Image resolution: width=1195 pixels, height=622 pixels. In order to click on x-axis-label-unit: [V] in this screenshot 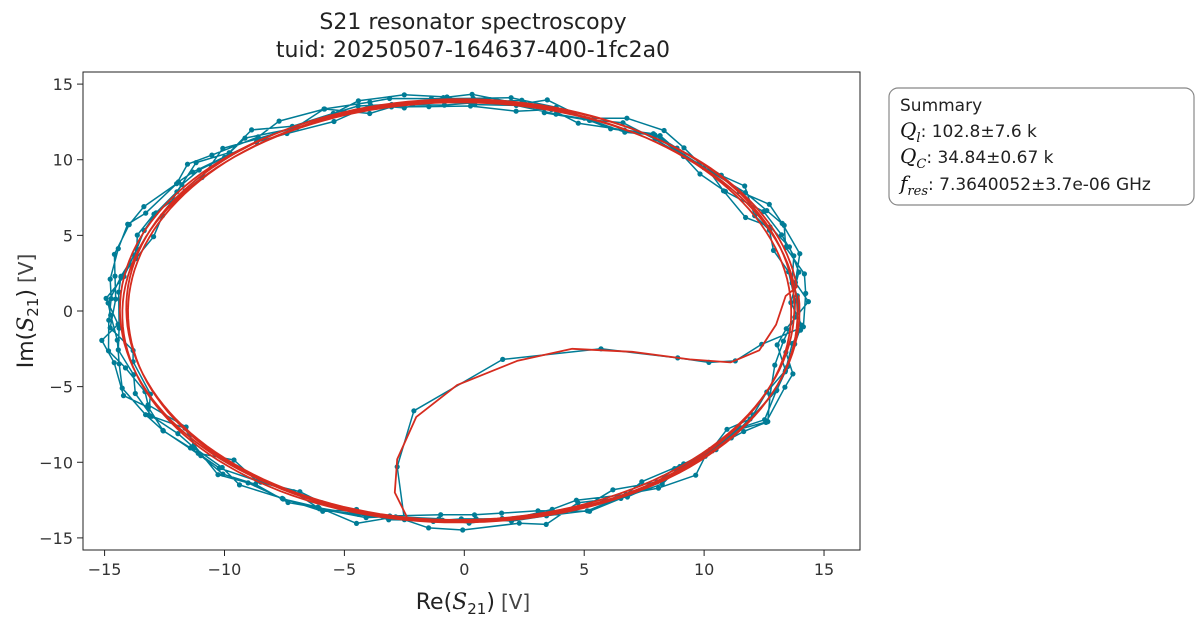, I will do `click(515, 602)`.